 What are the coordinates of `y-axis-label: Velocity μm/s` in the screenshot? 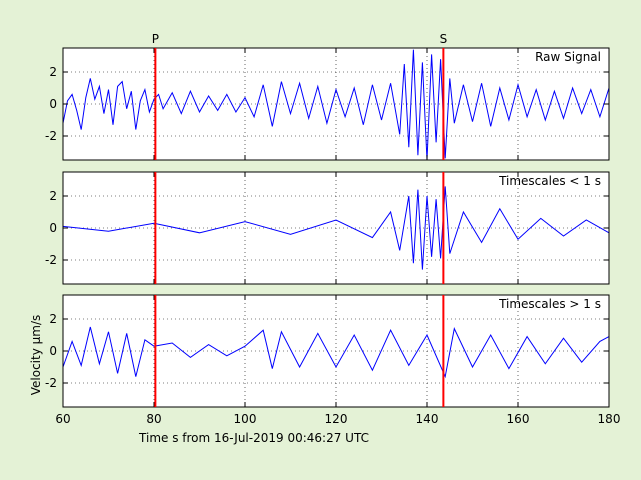 It's located at (36, 355).